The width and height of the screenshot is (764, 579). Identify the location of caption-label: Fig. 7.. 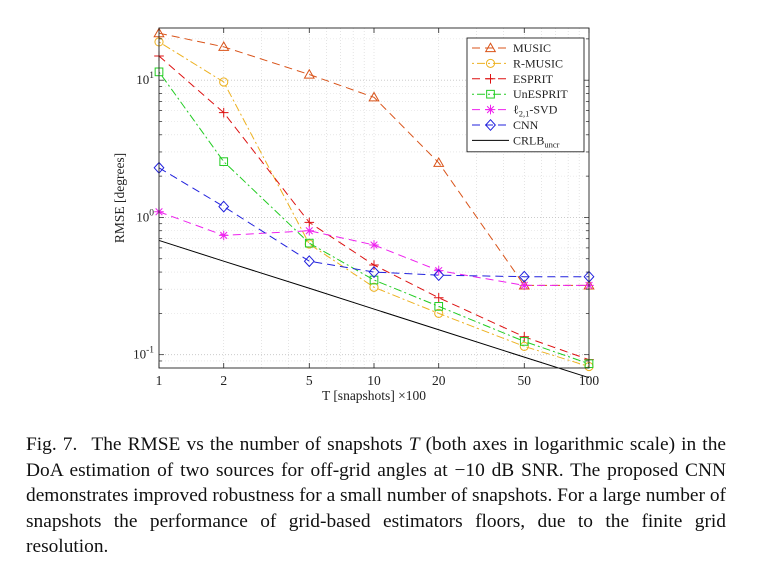
(52, 444).